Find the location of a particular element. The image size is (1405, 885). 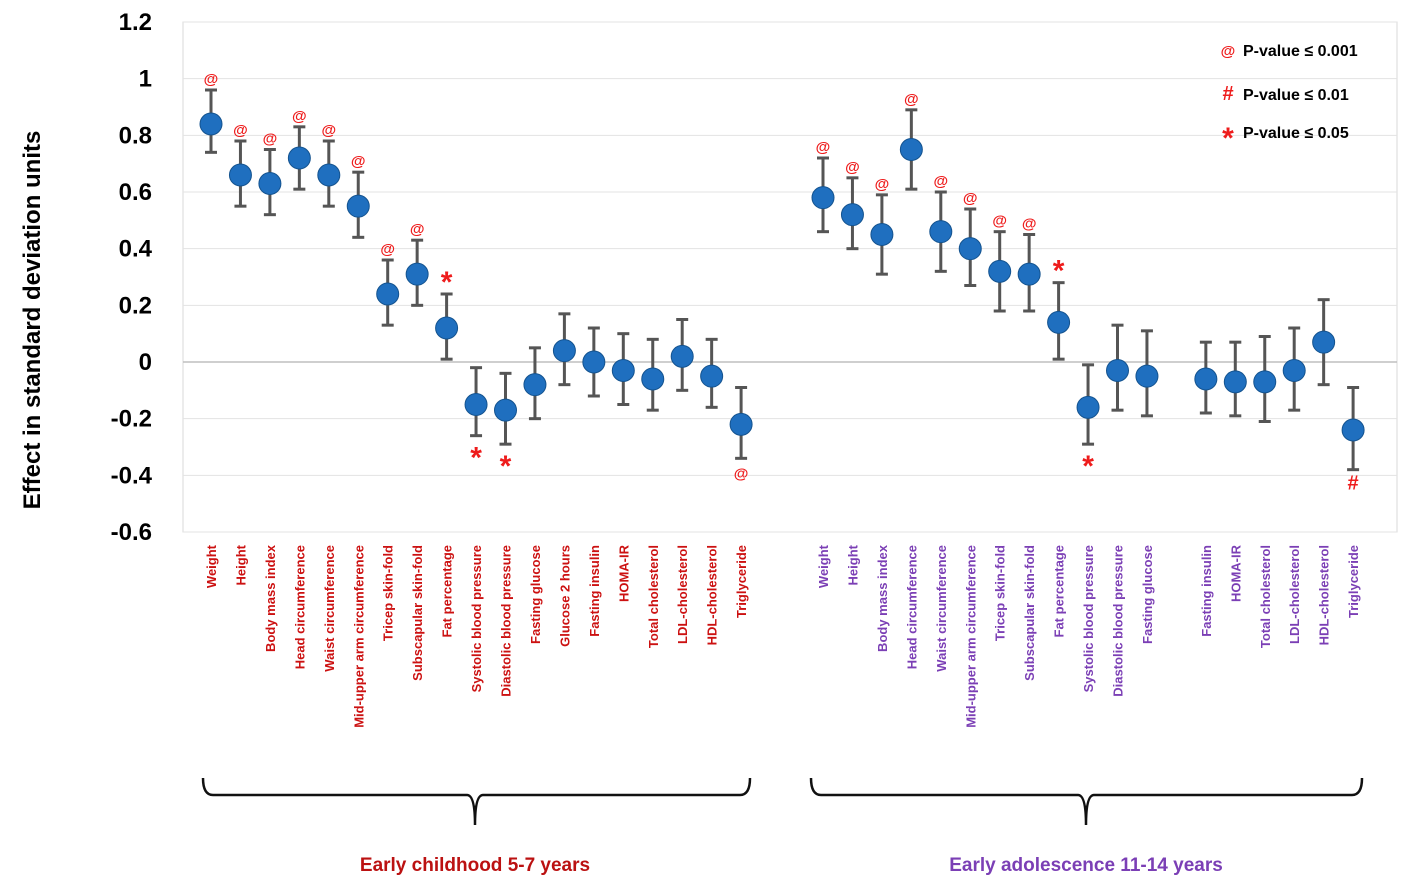

y-axis-label: Effect in standard deviation units is located at coordinates (32, 320).